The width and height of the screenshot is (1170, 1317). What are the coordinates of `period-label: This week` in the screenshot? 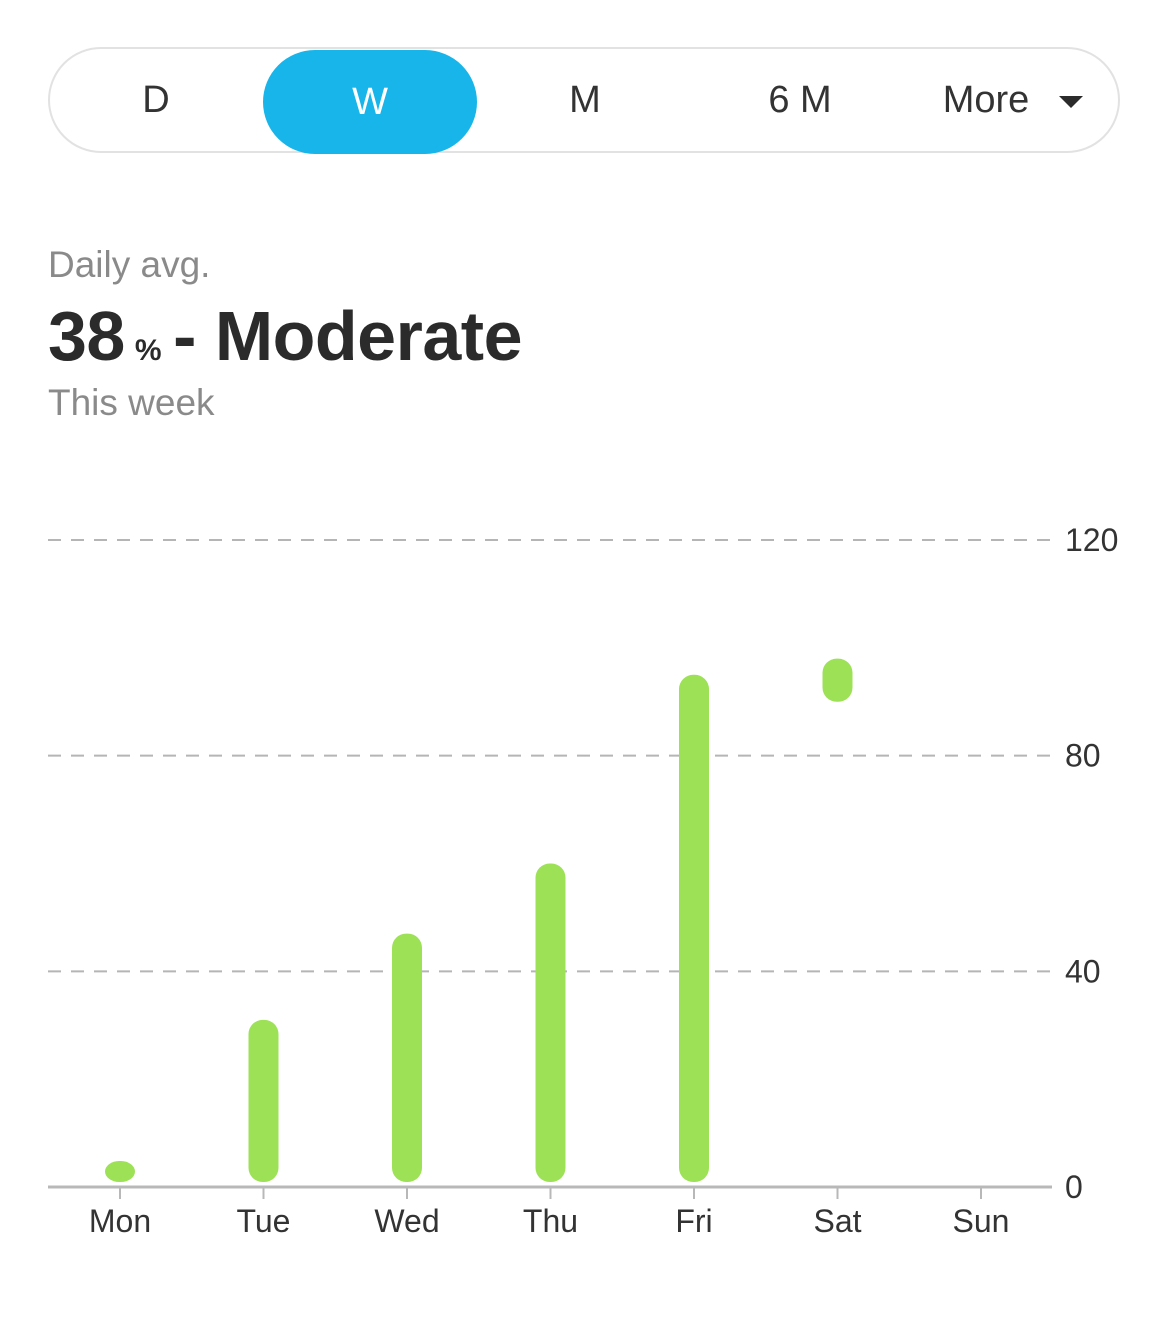 It's located at (131, 402).